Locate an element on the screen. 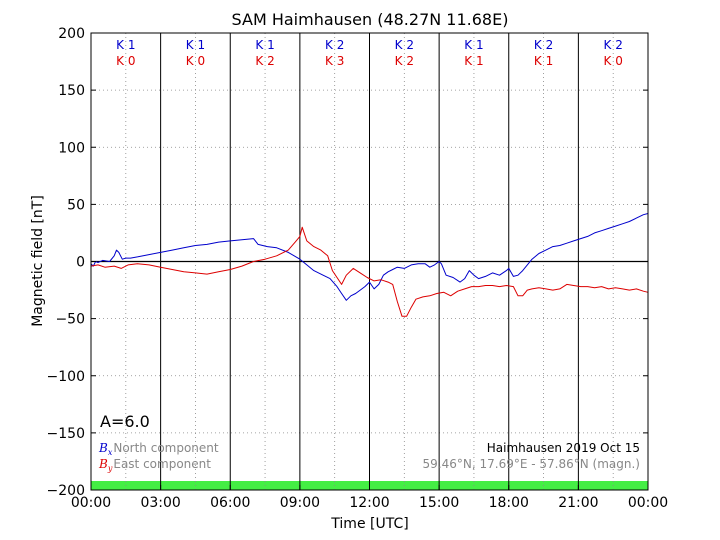 This screenshot has height=540, width=720. legend-bx-text: North component is located at coordinates (166, 448).